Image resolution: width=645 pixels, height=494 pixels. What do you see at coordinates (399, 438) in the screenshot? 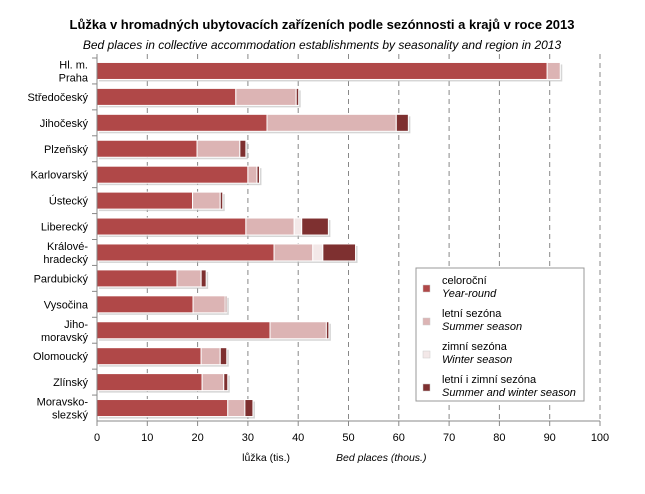
I see `x-tick-label: 60` at bounding box center [399, 438].